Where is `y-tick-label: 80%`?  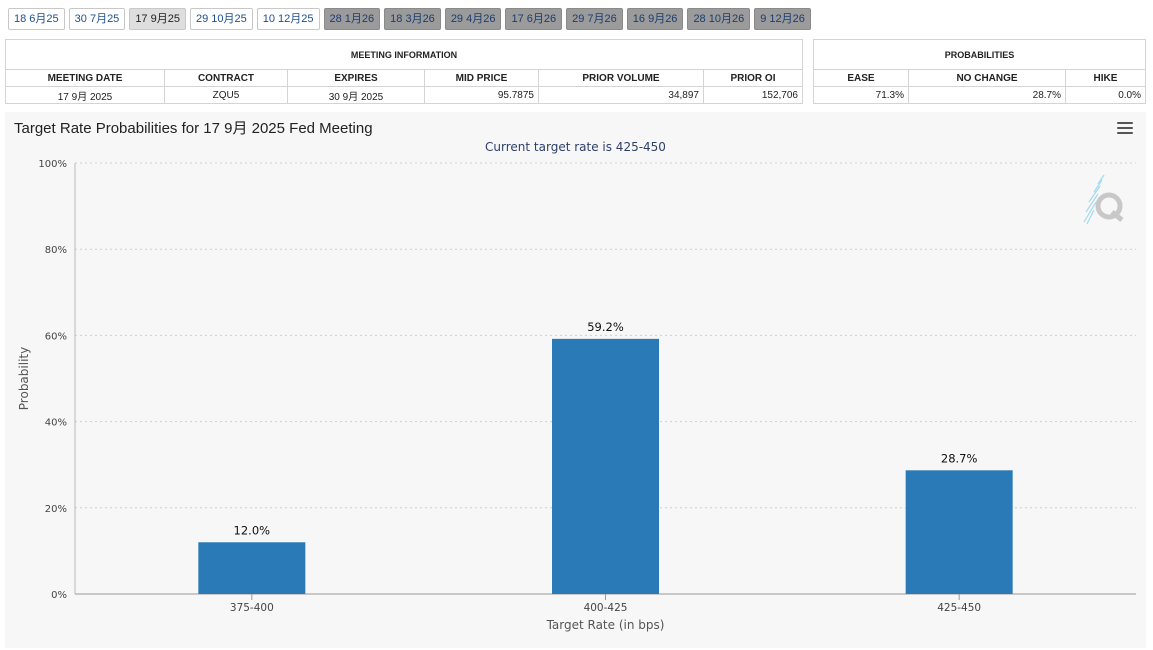
y-tick-label: 80% is located at coordinates (56, 250).